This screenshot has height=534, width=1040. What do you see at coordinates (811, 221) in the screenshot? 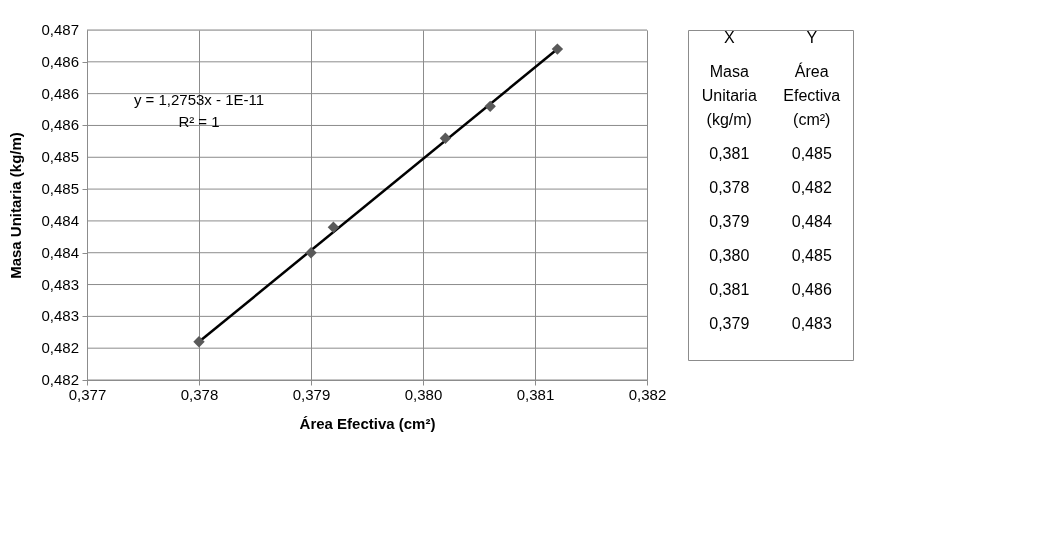
I see `text: 0,484` at bounding box center [811, 221].